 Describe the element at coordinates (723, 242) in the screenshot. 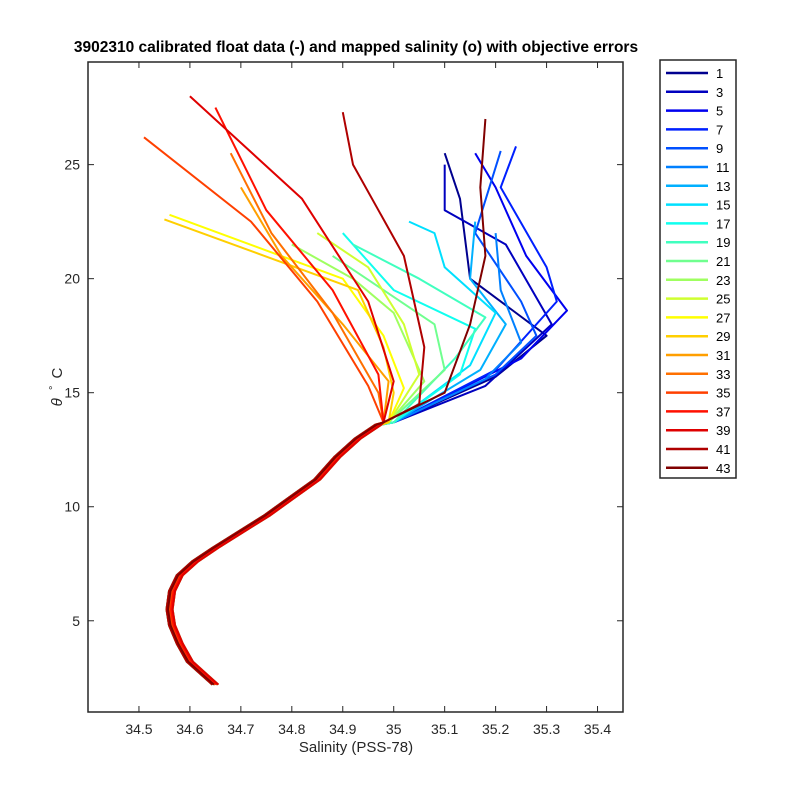

I see `legend-entry-label: 19` at that location.